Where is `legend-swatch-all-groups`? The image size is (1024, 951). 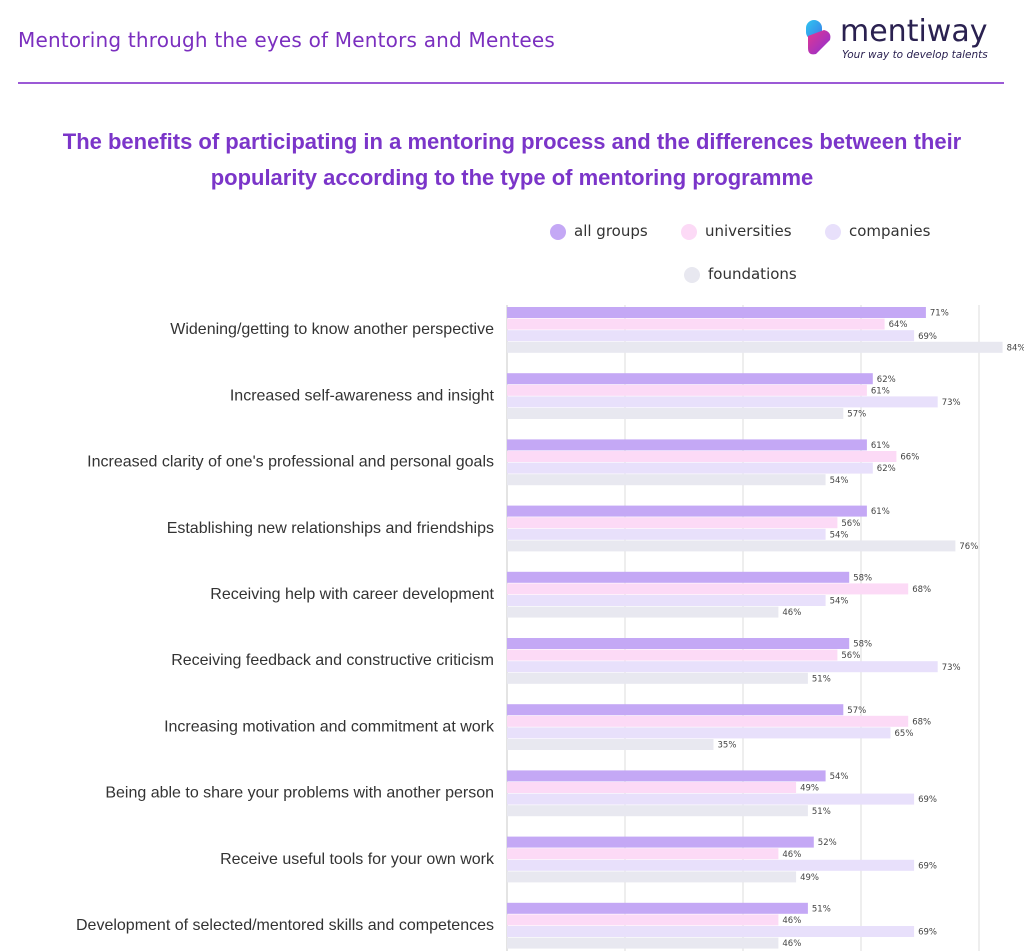 legend-swatch-all-groups is located at coordinates (558, 232).